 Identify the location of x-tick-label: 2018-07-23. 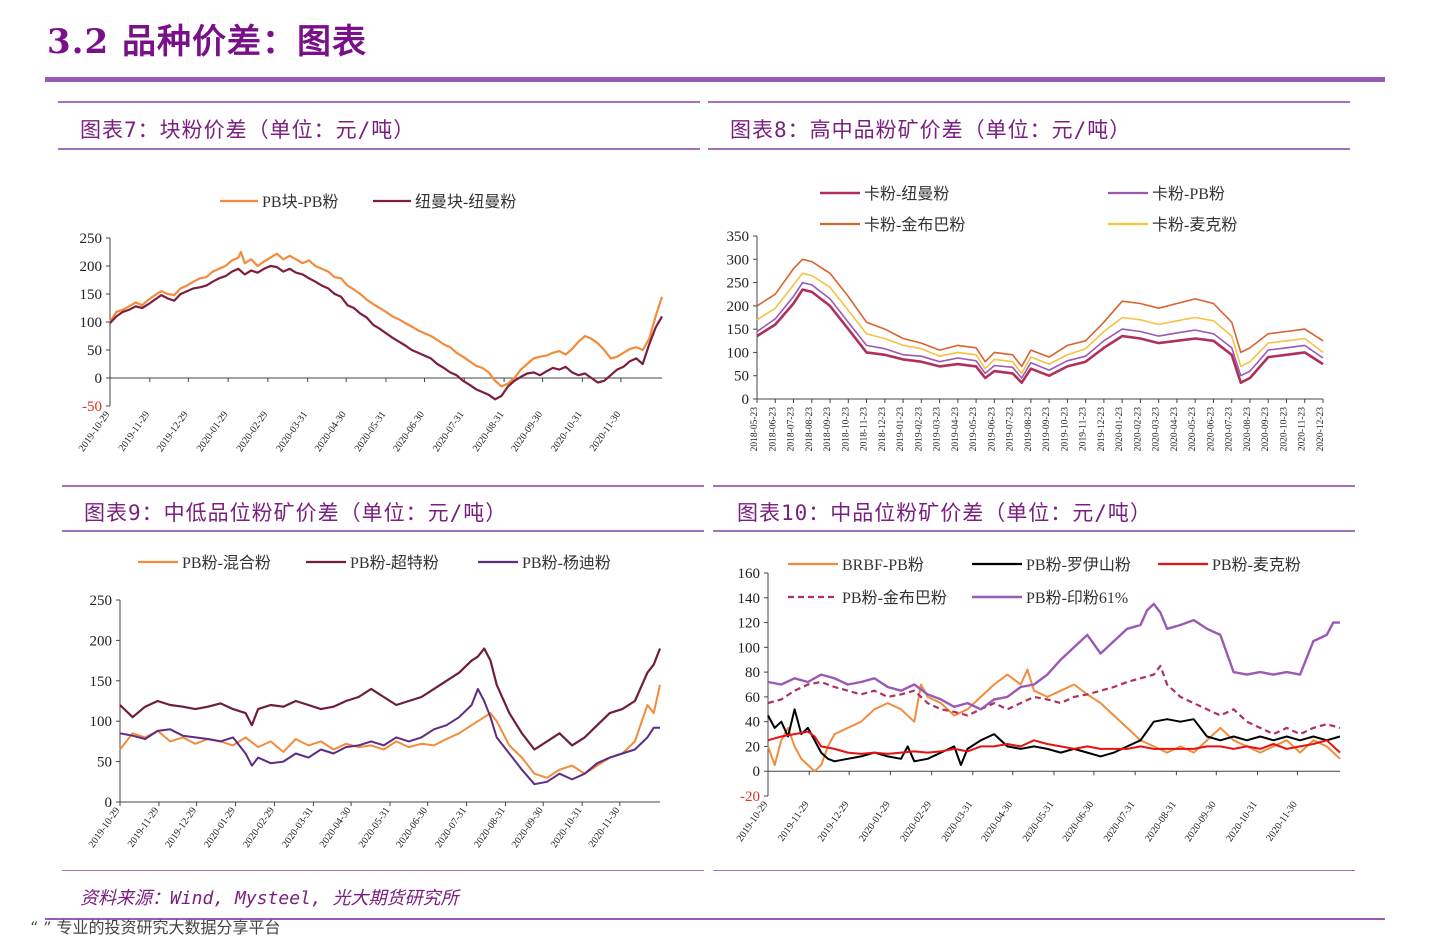
(792, 429).